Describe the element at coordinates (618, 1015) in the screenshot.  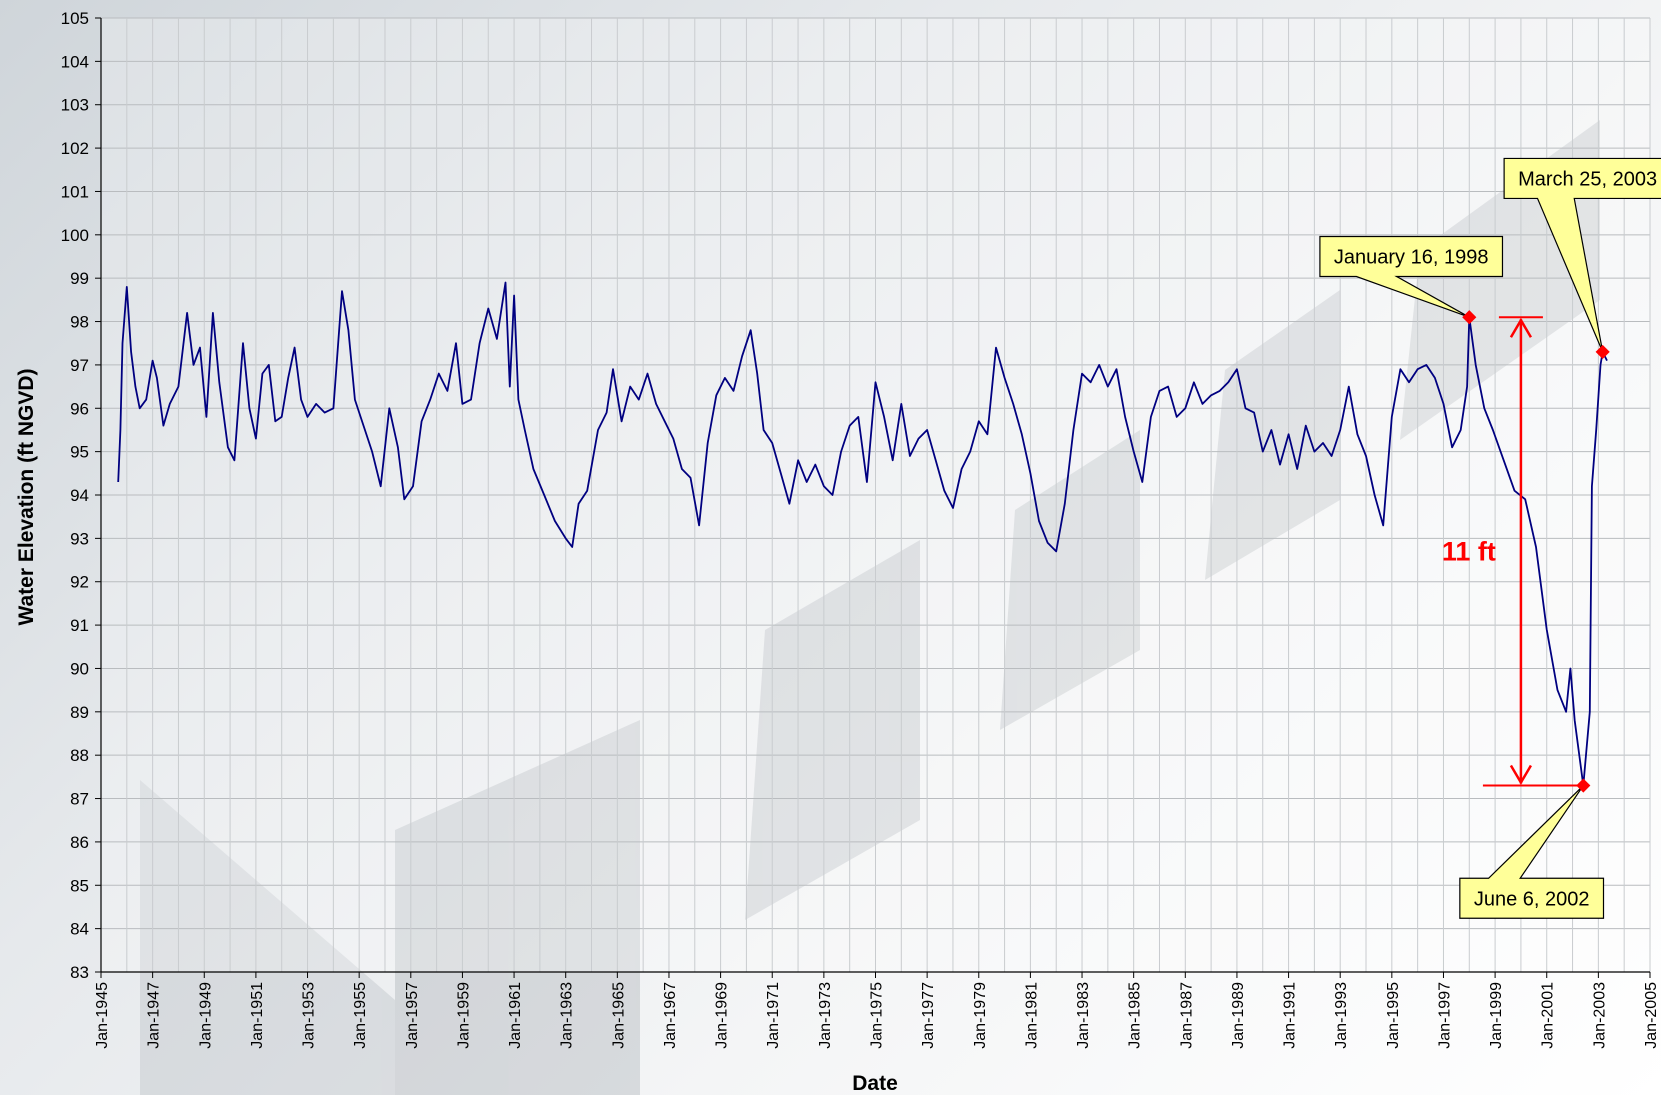
I see `x-tick-label: Jan-1965` at that location.